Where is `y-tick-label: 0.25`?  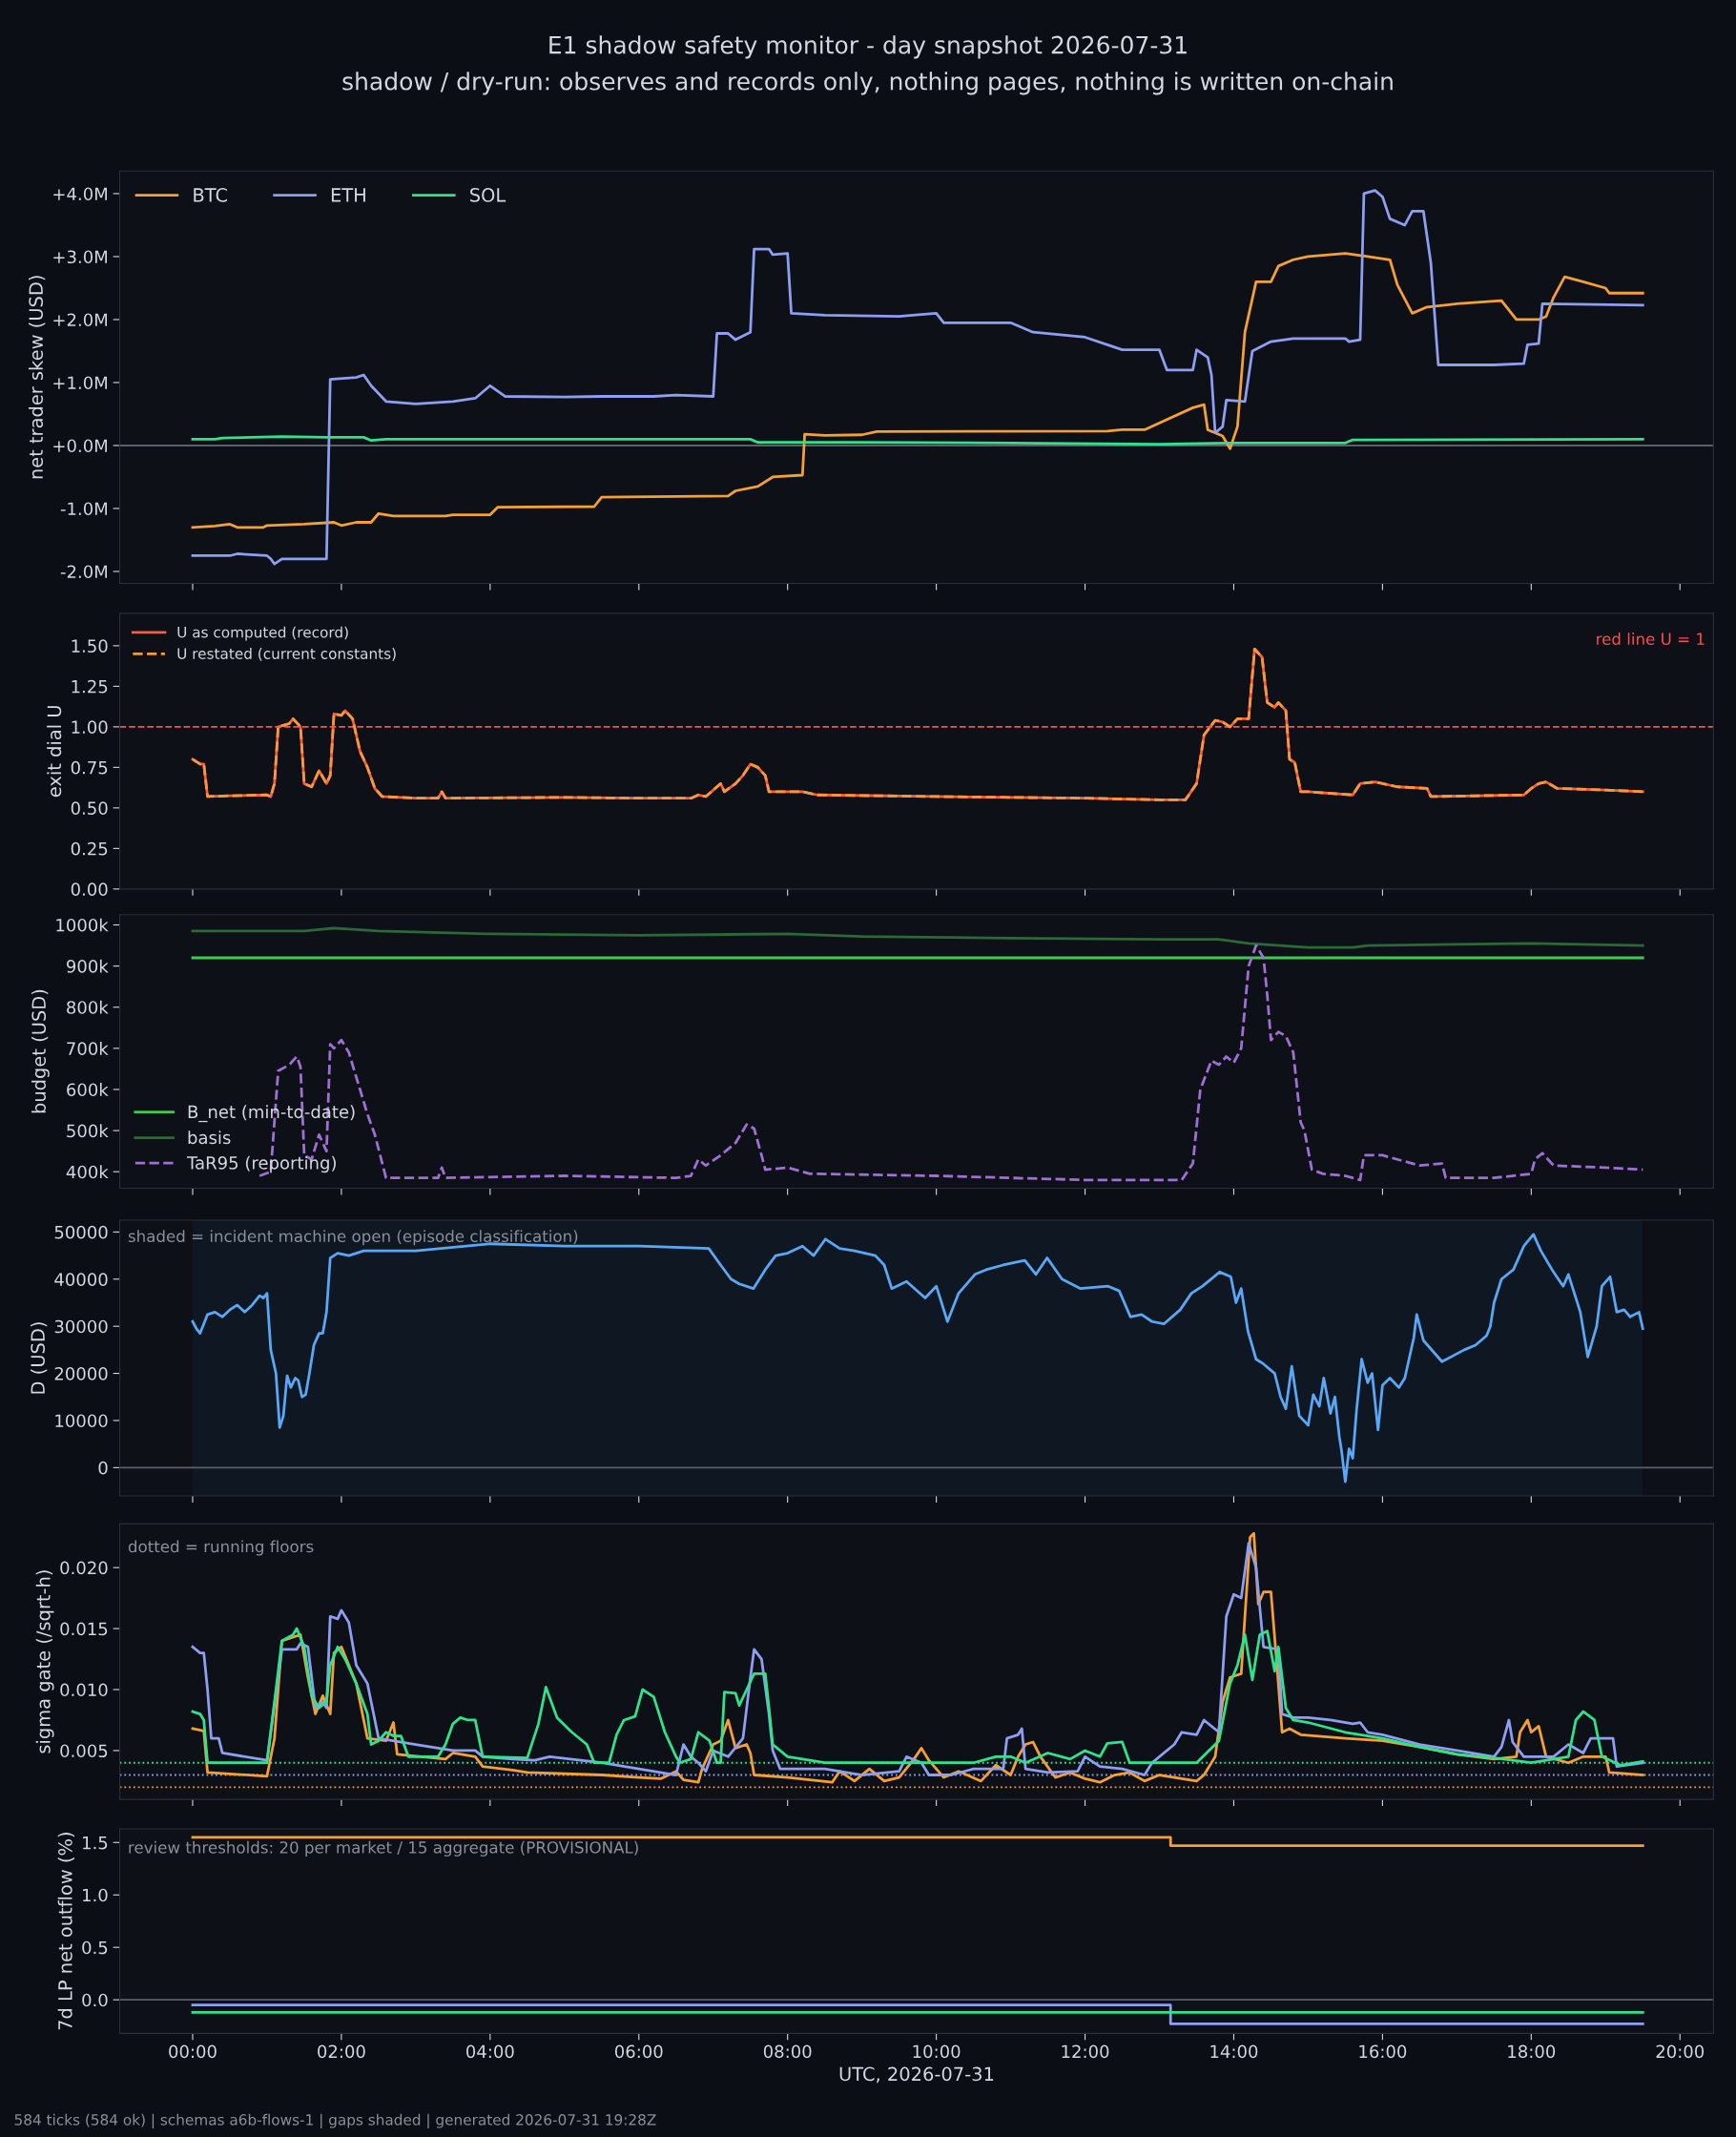
y-tick-label: 0.25 is located at coordinates (89, 848).